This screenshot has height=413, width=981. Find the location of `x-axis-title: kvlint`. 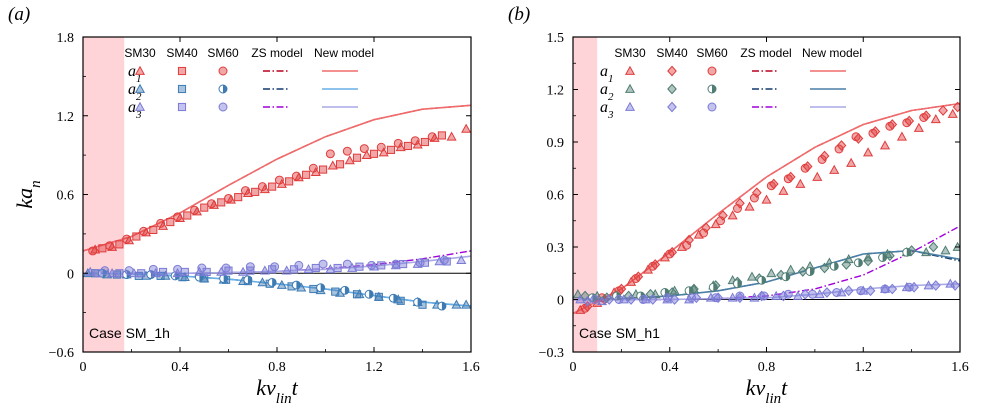

x-axis-title: kvlint is located at coordinates (767, 391).